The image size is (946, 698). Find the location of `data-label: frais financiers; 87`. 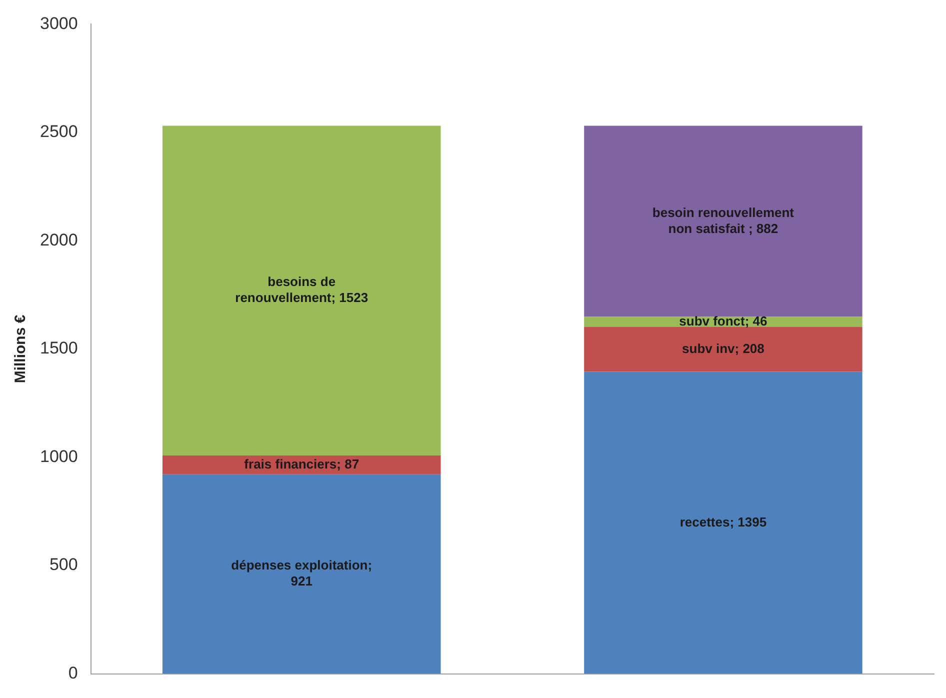

data-label: frais financiers; 87 is located at coordinates (302, 464).